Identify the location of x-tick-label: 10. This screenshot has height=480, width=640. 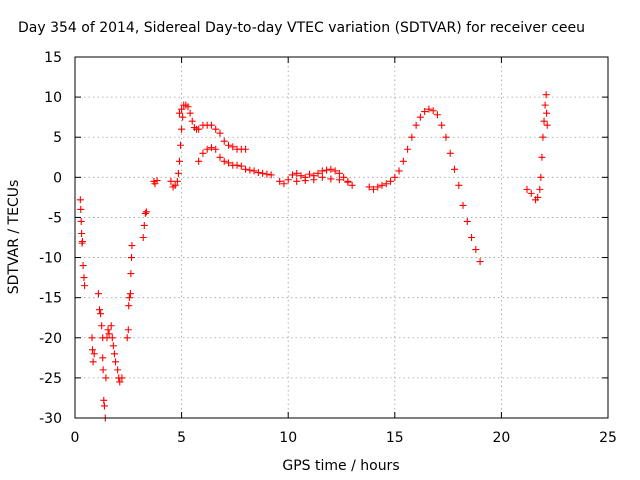
(288, 438).